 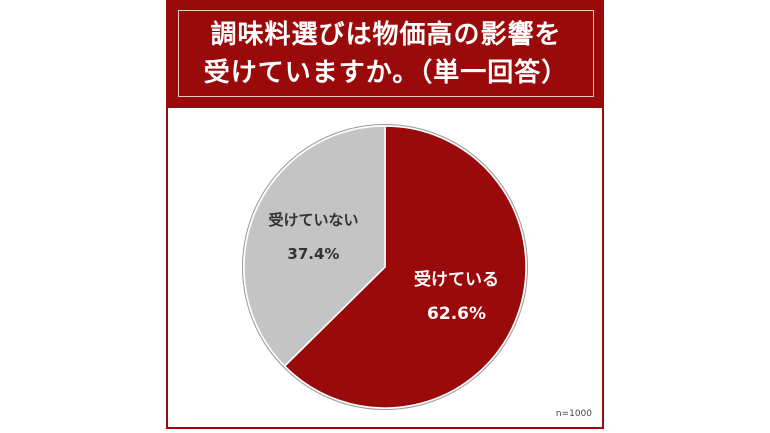 What do you see at coordinates (313, 254) in the screenshot?
I see `slice-value: 37.4%` at bounding box center [313, 254].